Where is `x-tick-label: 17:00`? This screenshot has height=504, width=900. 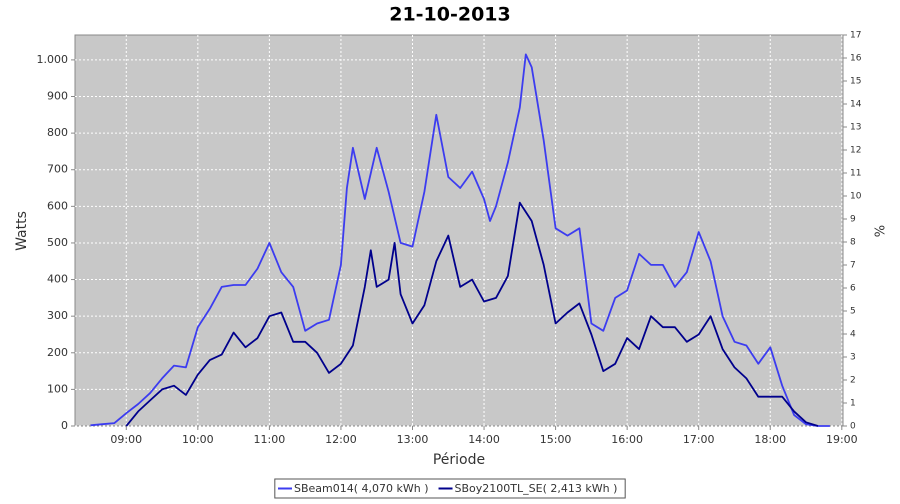
x-tick-label: 17:00 is located at coordinates (699, 439).